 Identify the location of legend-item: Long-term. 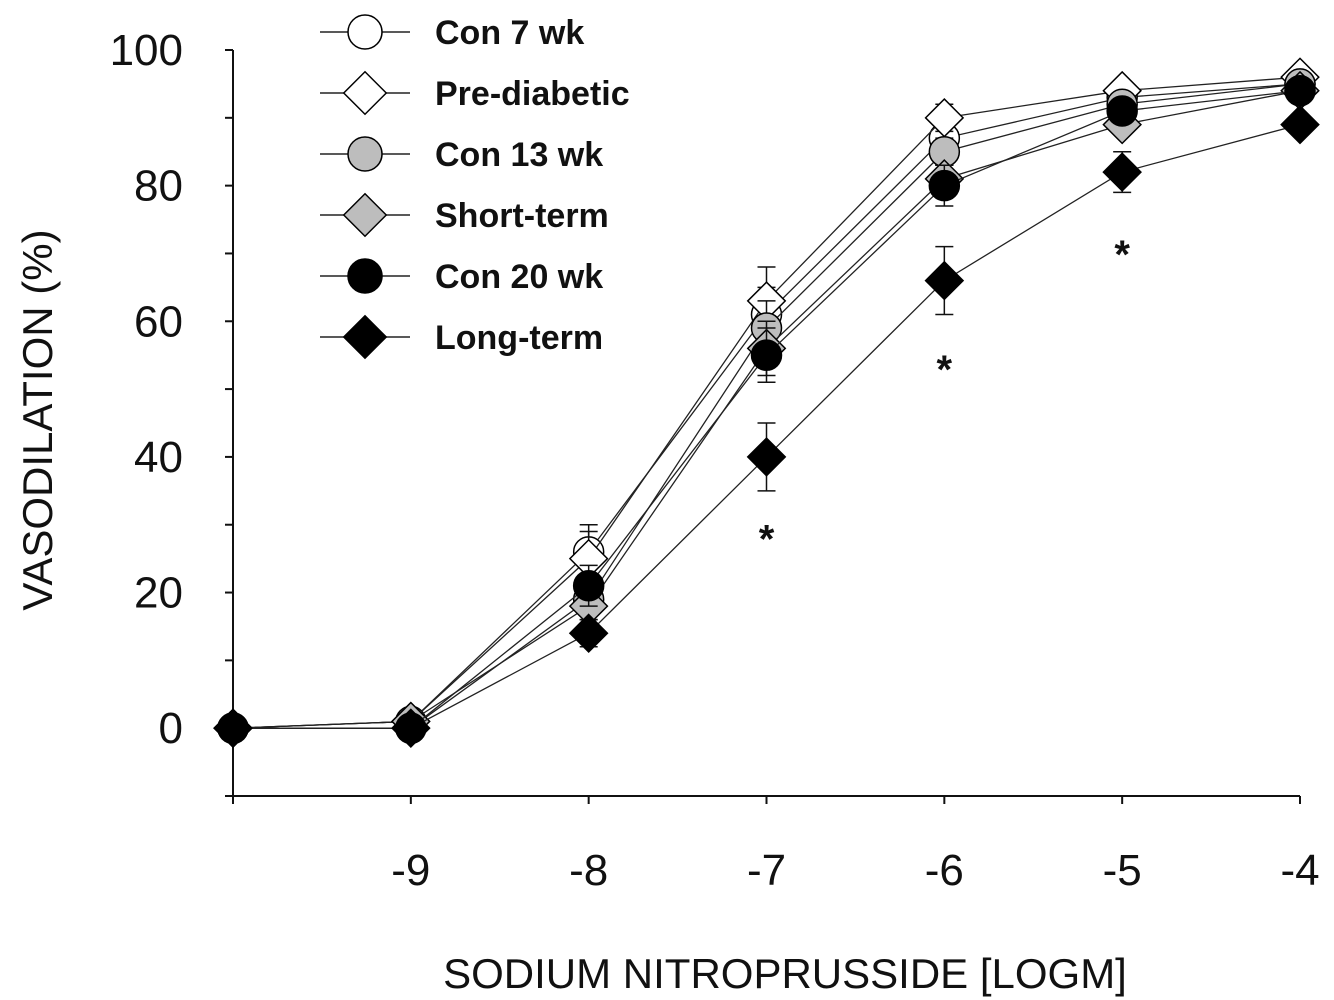
(461, 337).